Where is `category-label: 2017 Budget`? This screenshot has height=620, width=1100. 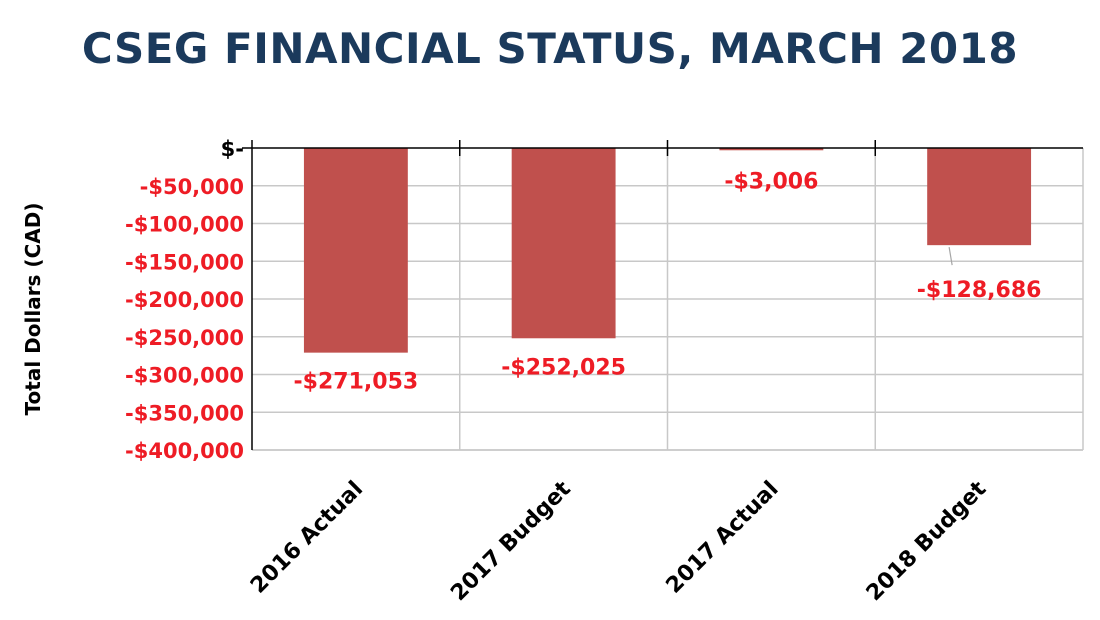
category-label: 2017 Budget is located at coordinates (511, 541).